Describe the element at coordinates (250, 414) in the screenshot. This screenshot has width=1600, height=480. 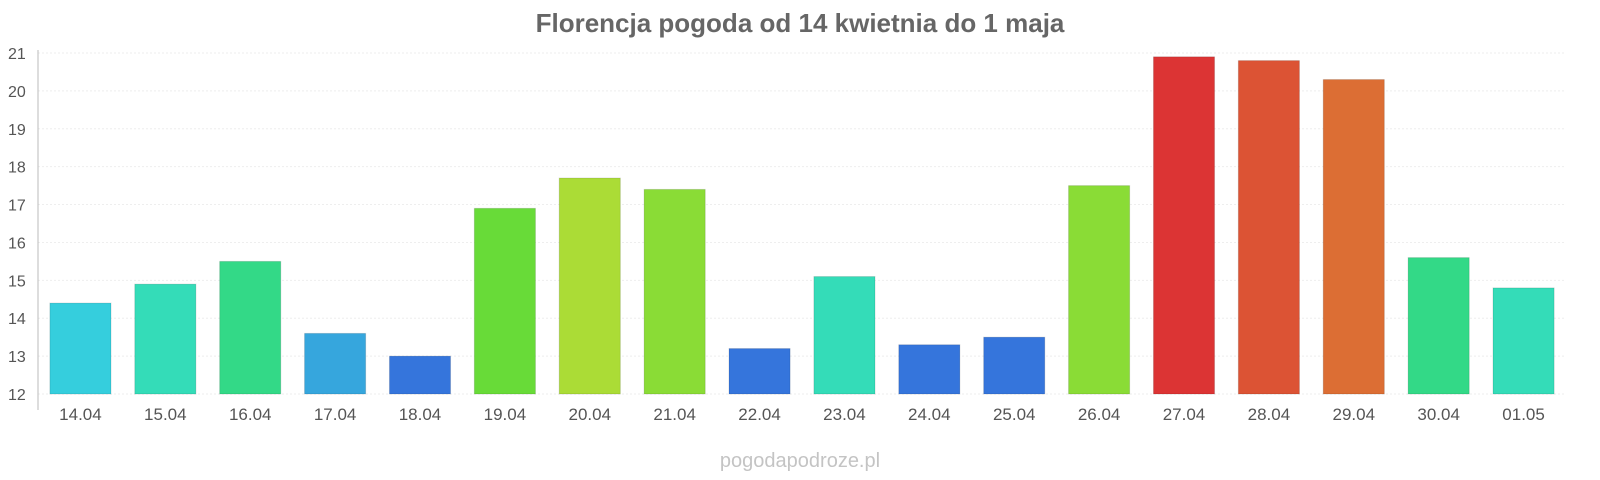
I see `x-tick-label: 16.04` at that location.